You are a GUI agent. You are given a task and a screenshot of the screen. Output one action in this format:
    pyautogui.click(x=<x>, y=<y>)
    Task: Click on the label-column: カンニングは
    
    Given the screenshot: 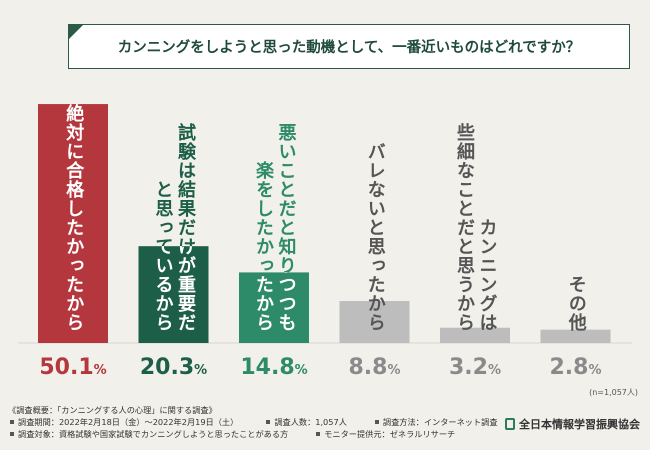 What is the action you would take?
    pyautogui.click(x=487, y=275)
    